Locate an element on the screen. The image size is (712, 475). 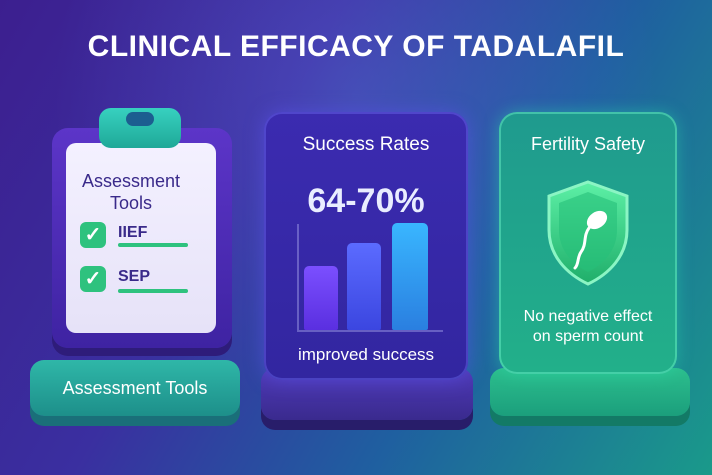
shield-icon is located at coordinates (588, 233).